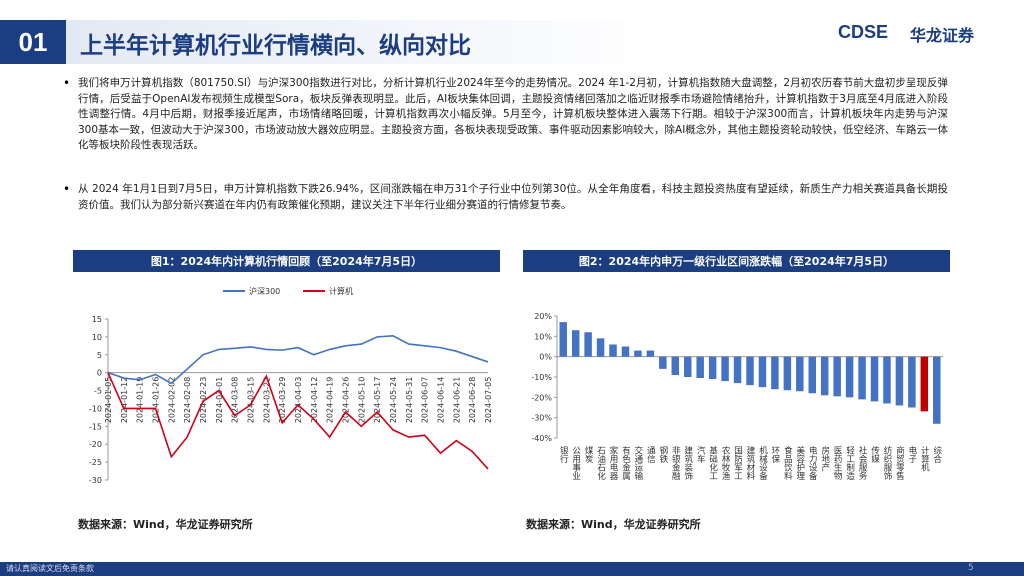 This screenshot has height=576, width=1024. What do you see at coordinates (862, 463) in the screenshot?
I see `x-tick-label: 社会服务` at bounding box center [862, 463].